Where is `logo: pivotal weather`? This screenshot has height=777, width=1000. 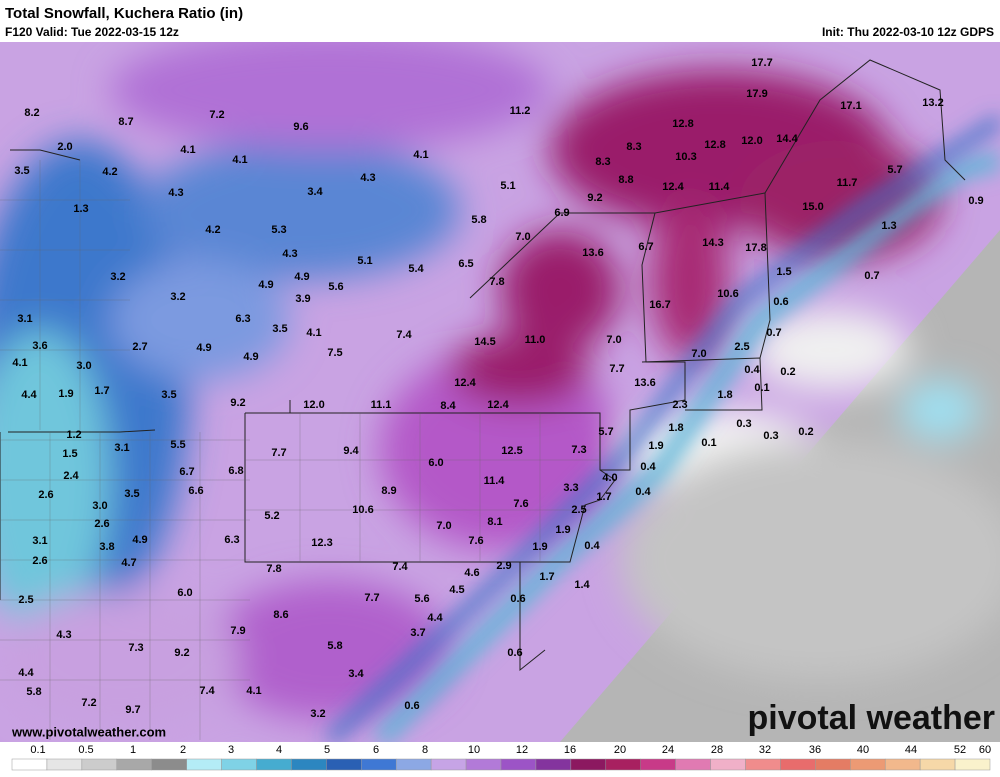 logo: pivotal weather is located at coordinates (871, 718).